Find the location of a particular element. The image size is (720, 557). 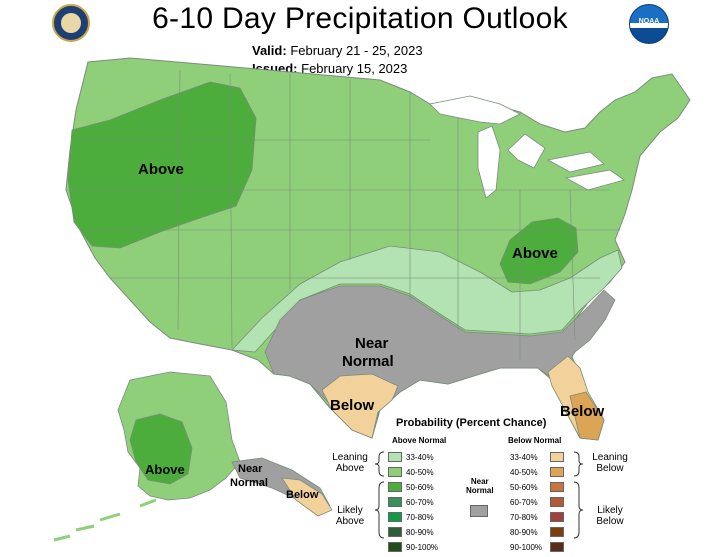

legend-below-item-label: 50-60% is located at coordinates (524, 487).